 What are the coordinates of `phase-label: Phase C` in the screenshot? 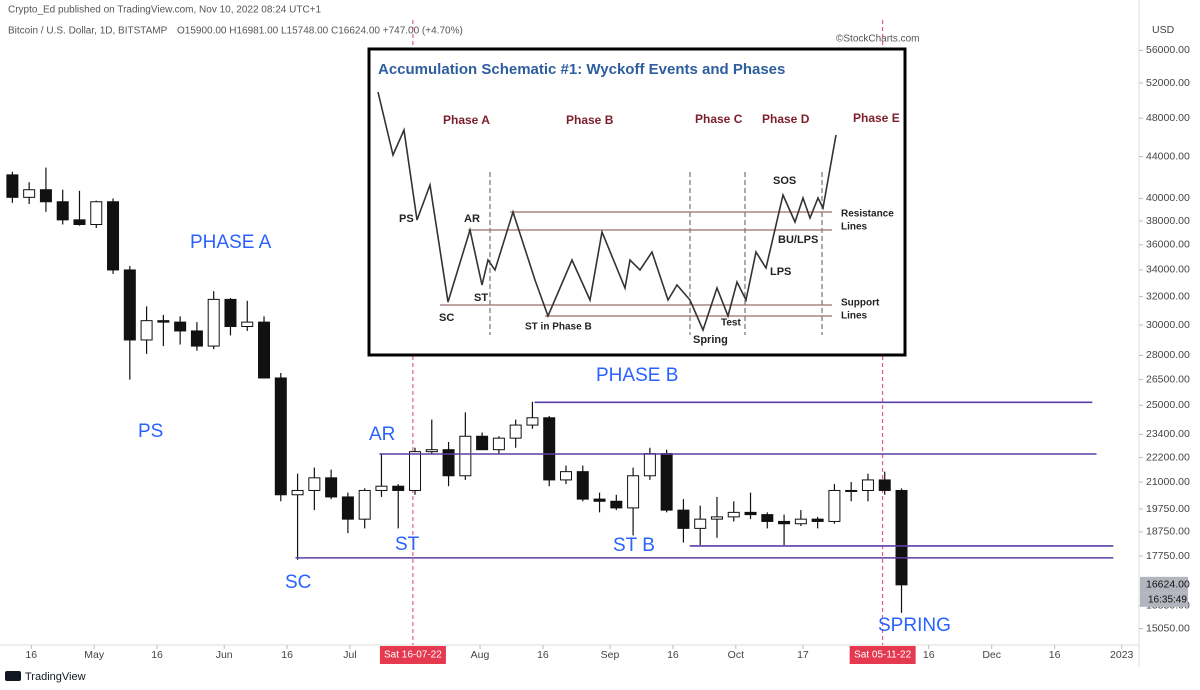 It's located at (719, 119).